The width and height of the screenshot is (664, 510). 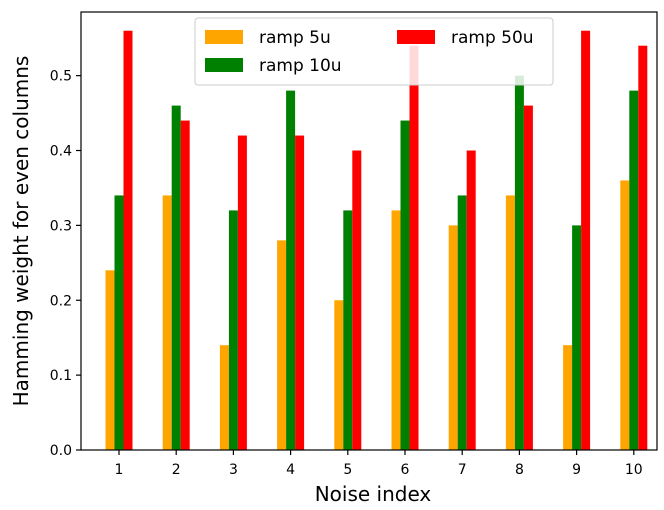 What do you see at coordinates (462, 470) in the screenshot?
I see `x-tick-label: 7` at bounding box center [462, 470].